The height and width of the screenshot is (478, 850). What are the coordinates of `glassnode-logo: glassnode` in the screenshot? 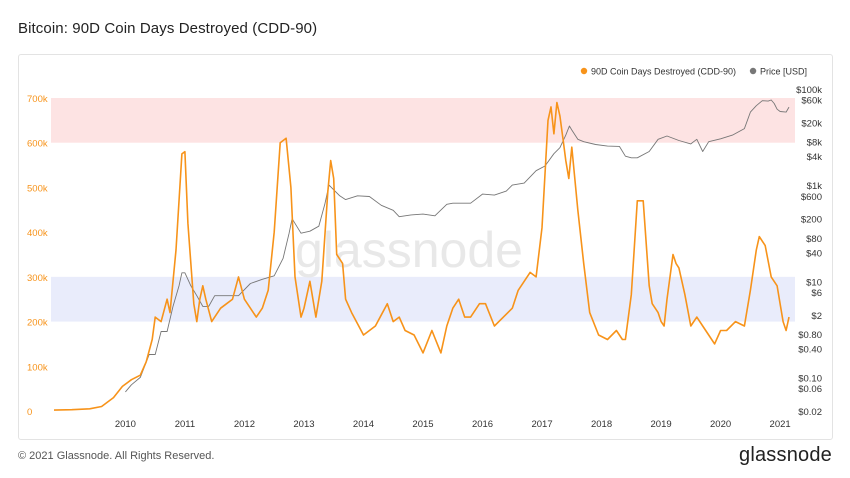 It's located at (785, 455).